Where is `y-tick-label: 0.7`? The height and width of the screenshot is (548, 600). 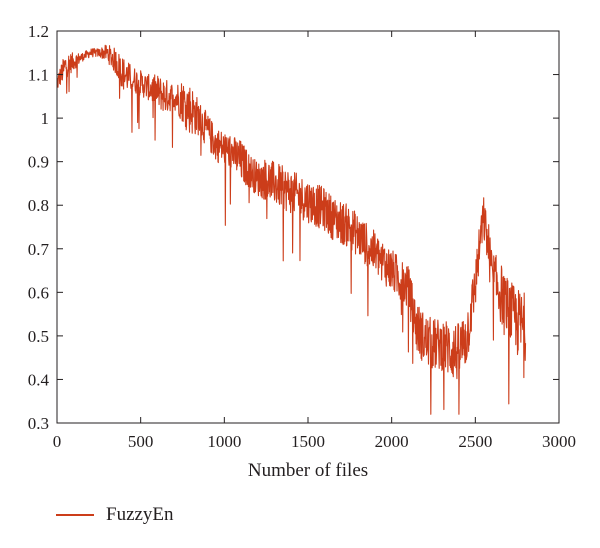 y-tick-label: 0.7 is located at coordinates (39, 249).